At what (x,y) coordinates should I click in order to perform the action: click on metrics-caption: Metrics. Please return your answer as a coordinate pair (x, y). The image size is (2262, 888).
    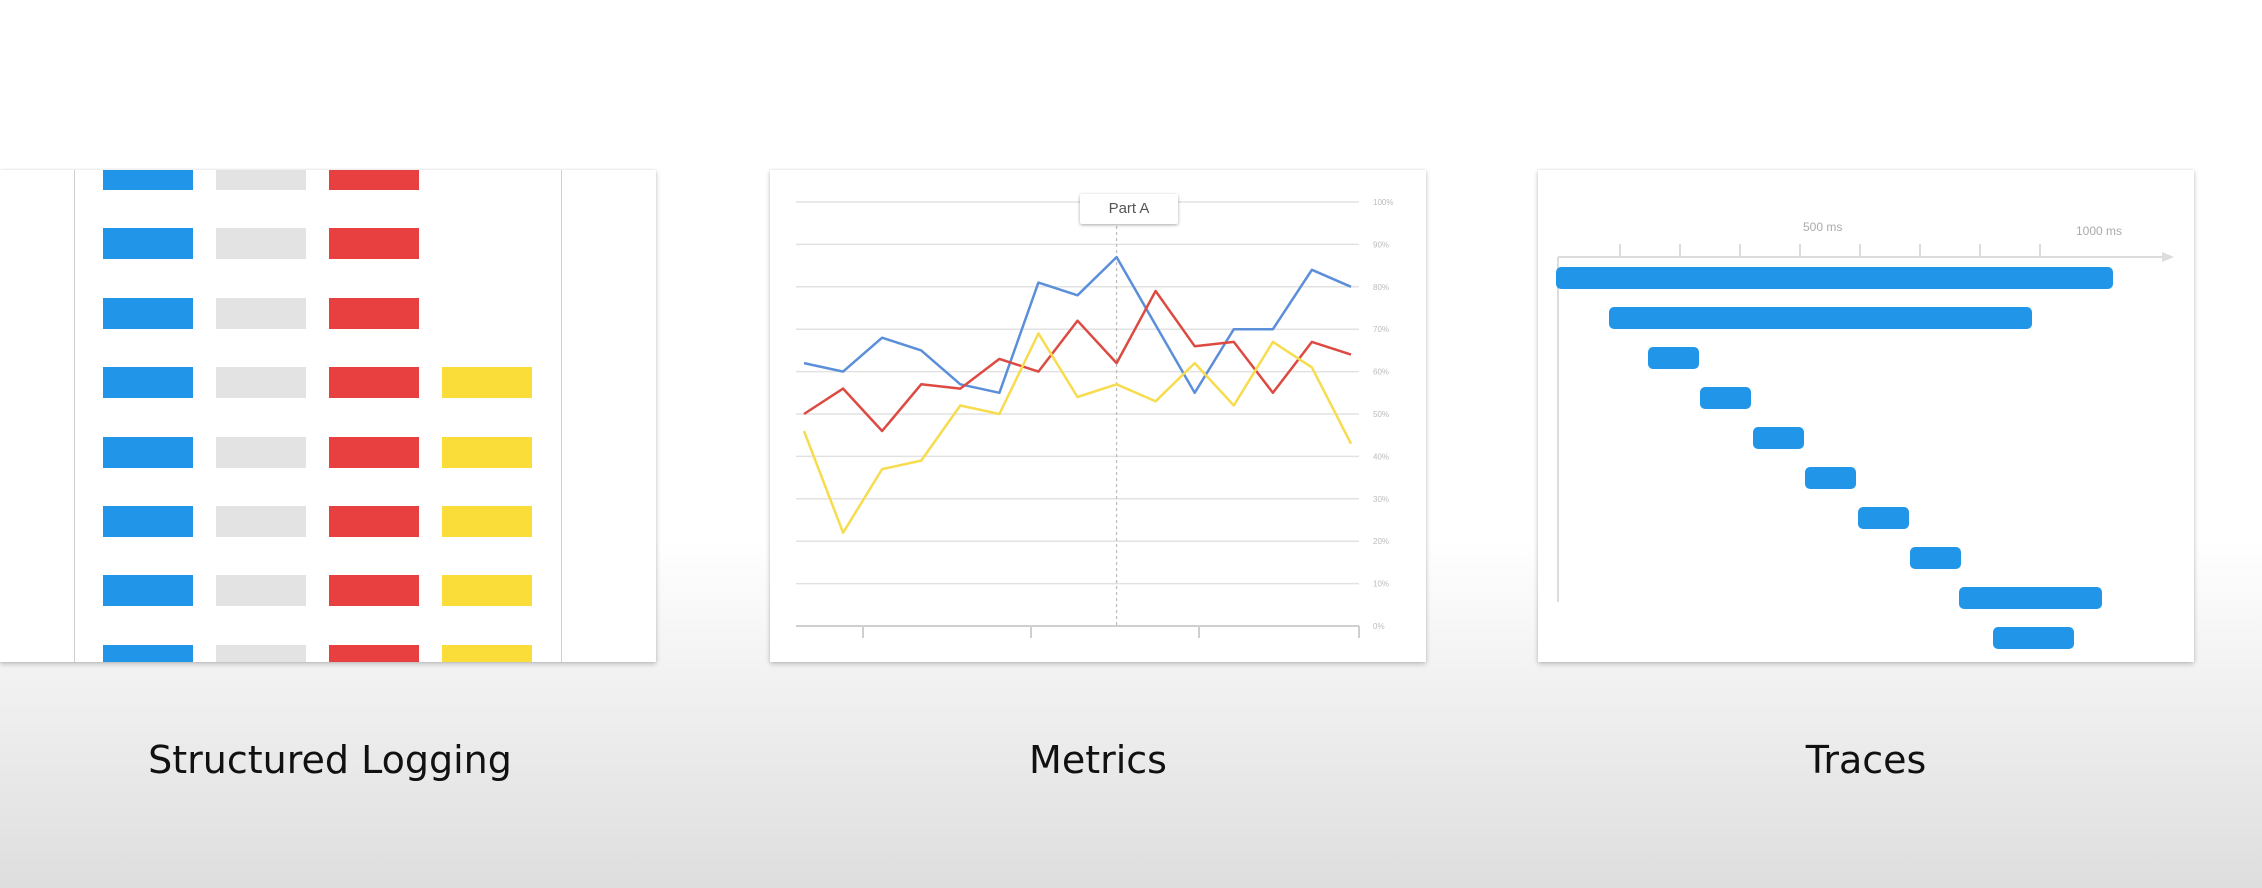
    Looking at the image, I should click on (1098, 760).